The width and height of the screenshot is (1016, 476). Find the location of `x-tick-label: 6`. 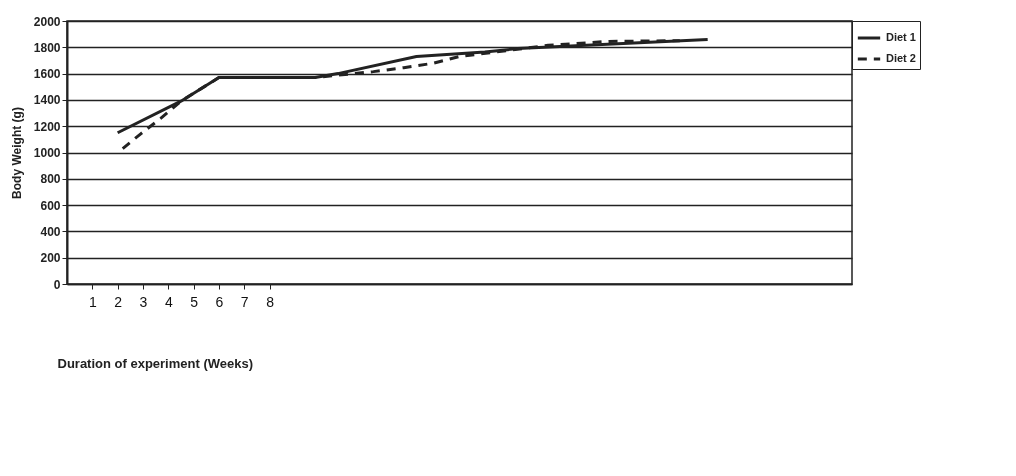

x-tick-label: 6 is located at coordinates (219, 301).